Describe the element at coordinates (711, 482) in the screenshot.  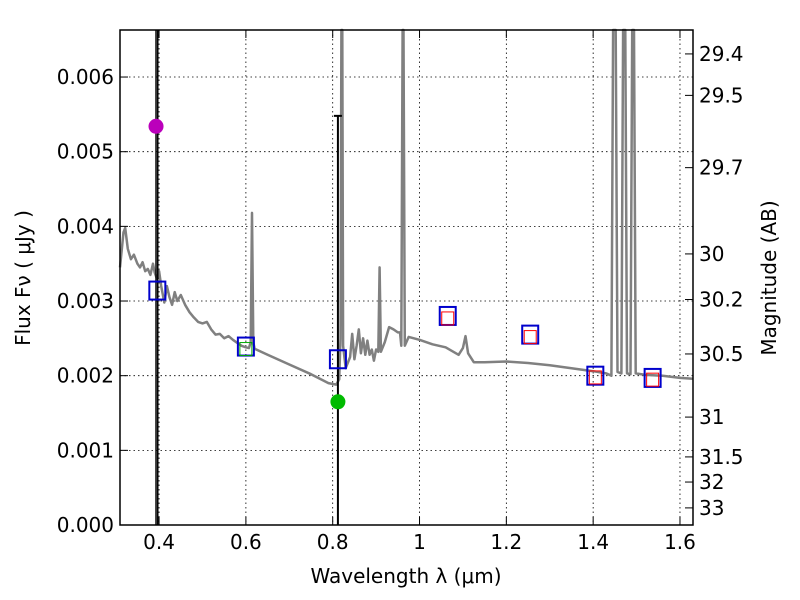
I see `magnitude-tick-label: 32` at that location.